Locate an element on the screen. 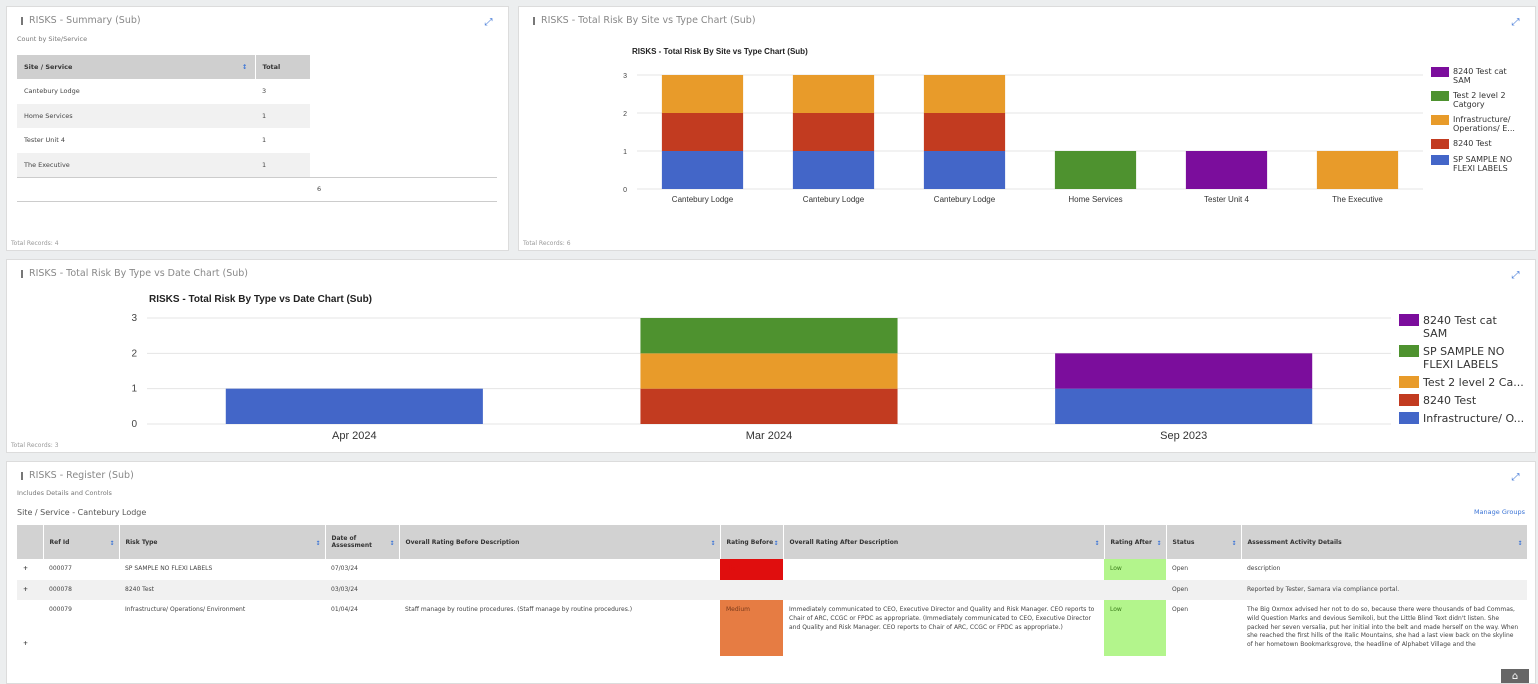 Image resolution: width=1538 pixels, height=684 pixels. ref-id-link: 000079 is located at coordinates (60, 610).